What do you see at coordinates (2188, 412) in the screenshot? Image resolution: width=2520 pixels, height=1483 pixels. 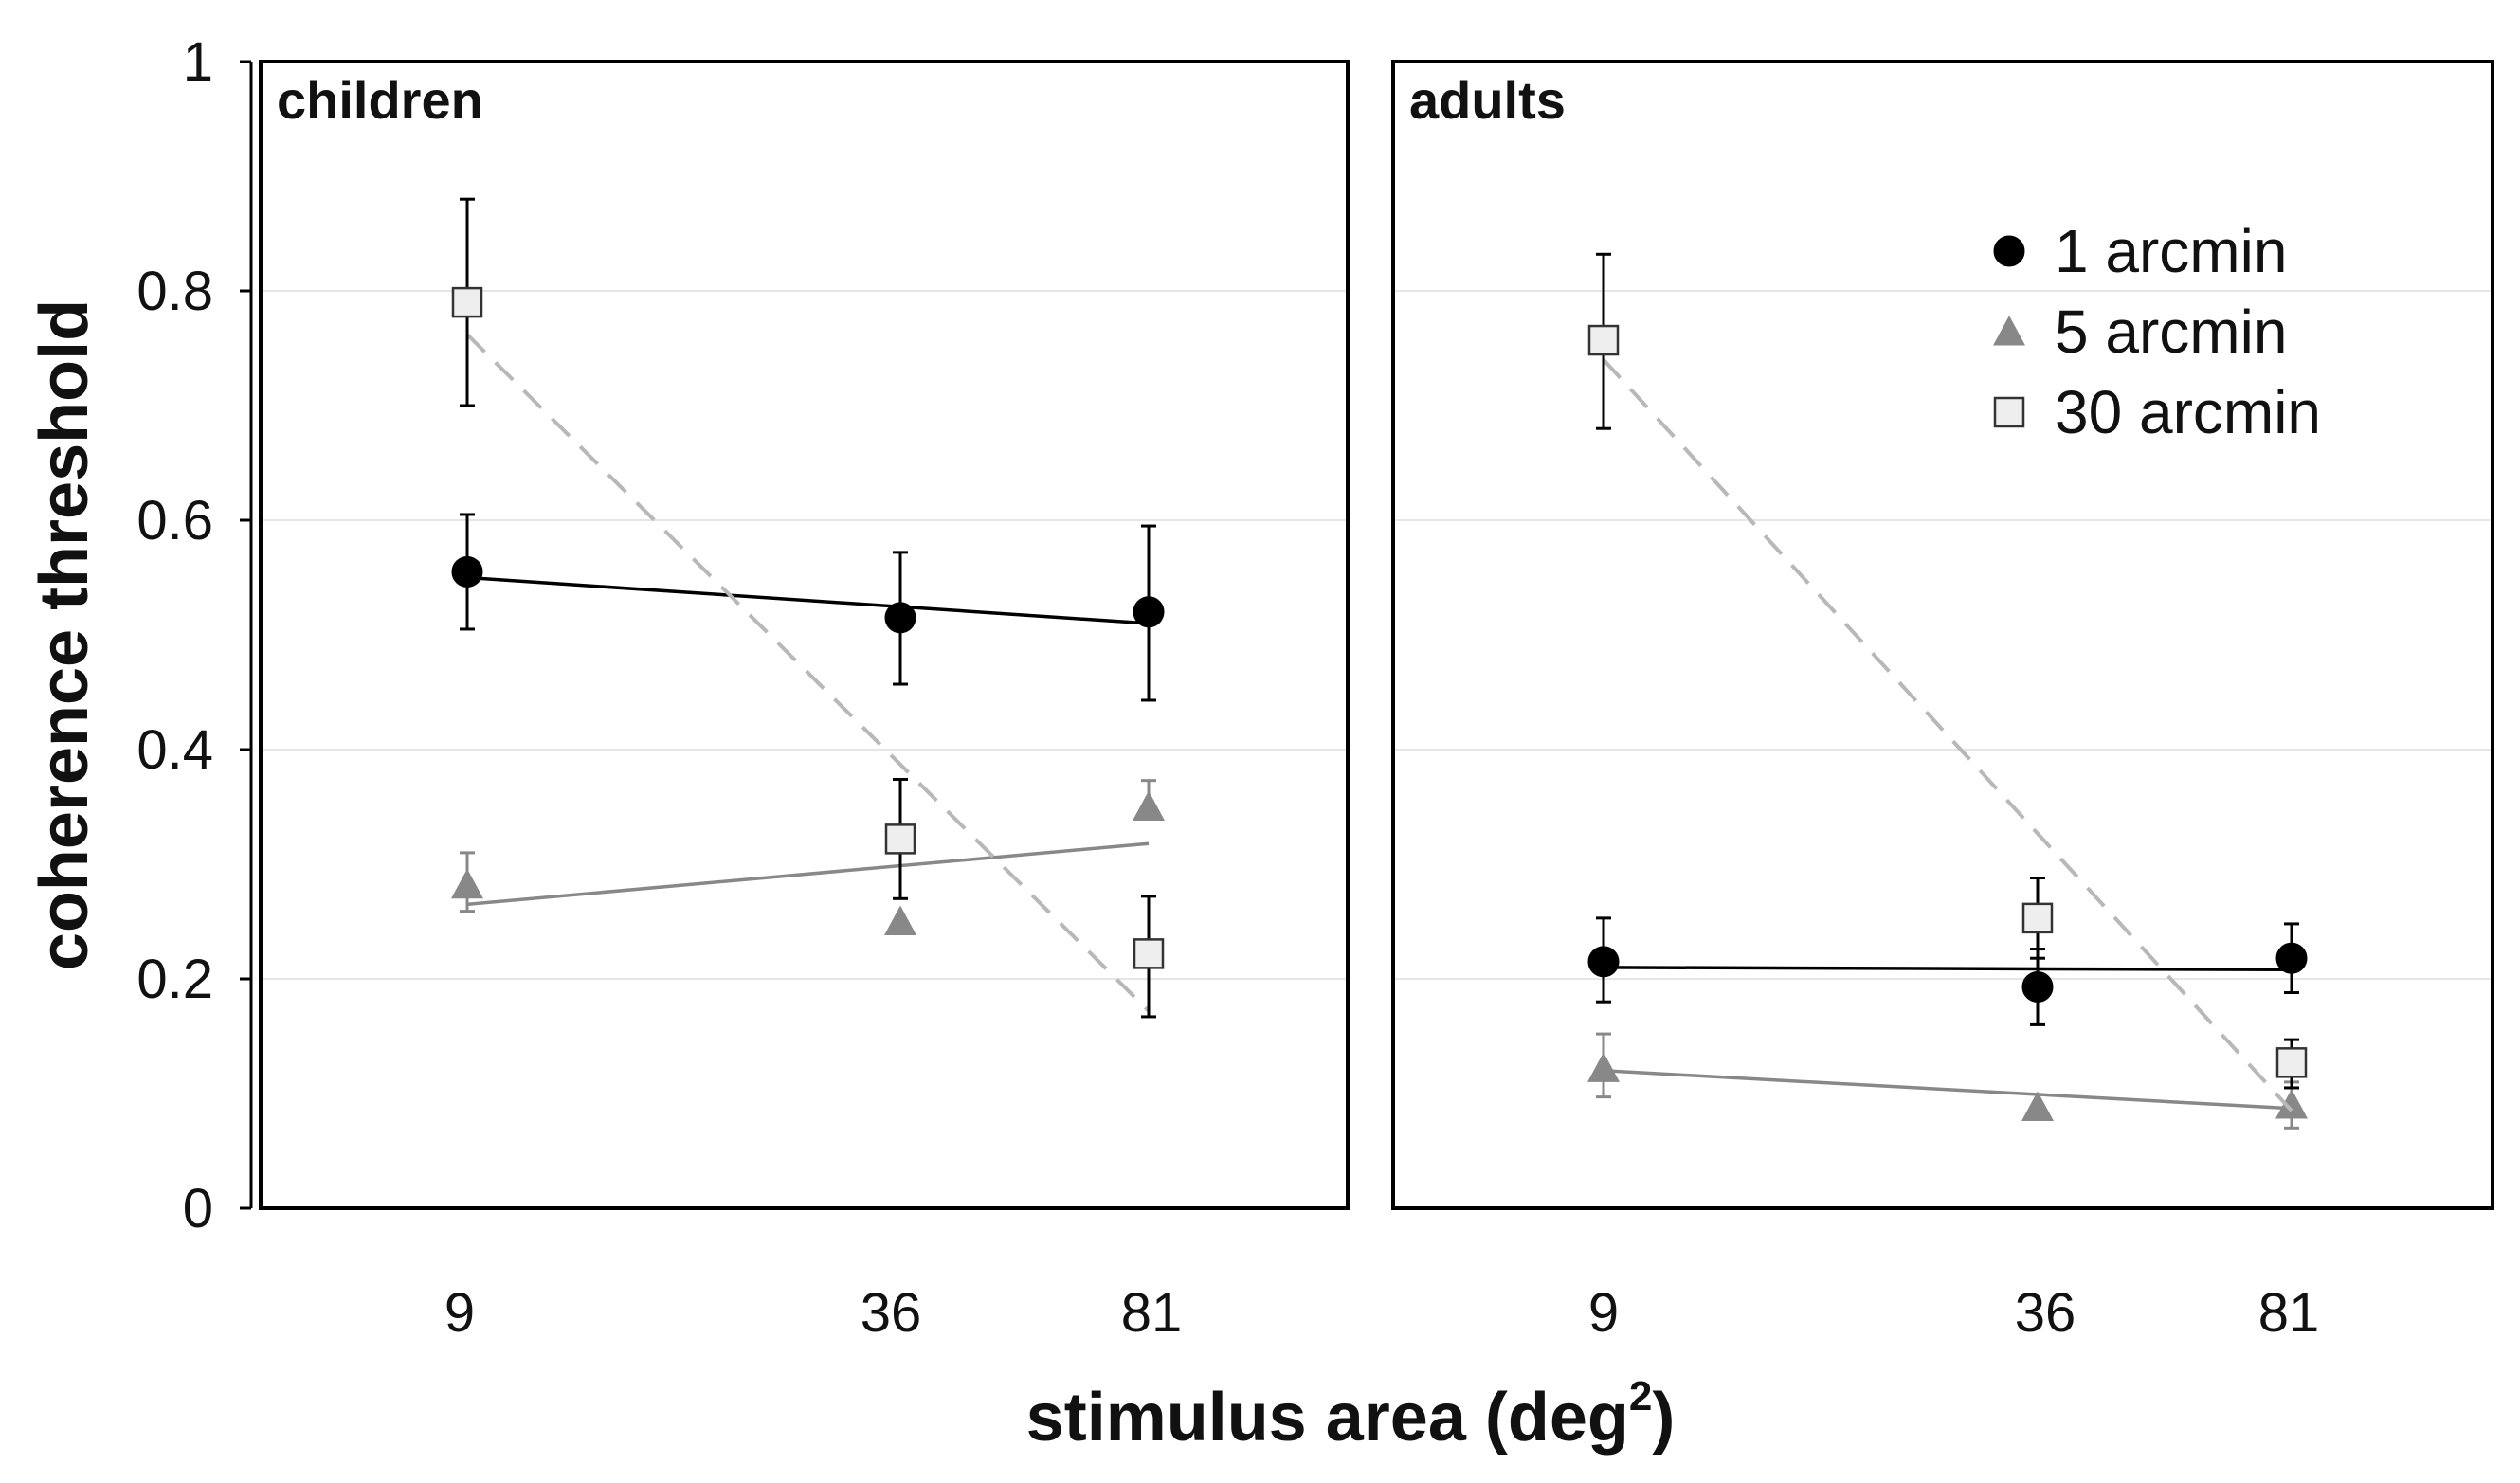 I see `legend-label: 30 arcmin` at bounding box center [2188, 412].